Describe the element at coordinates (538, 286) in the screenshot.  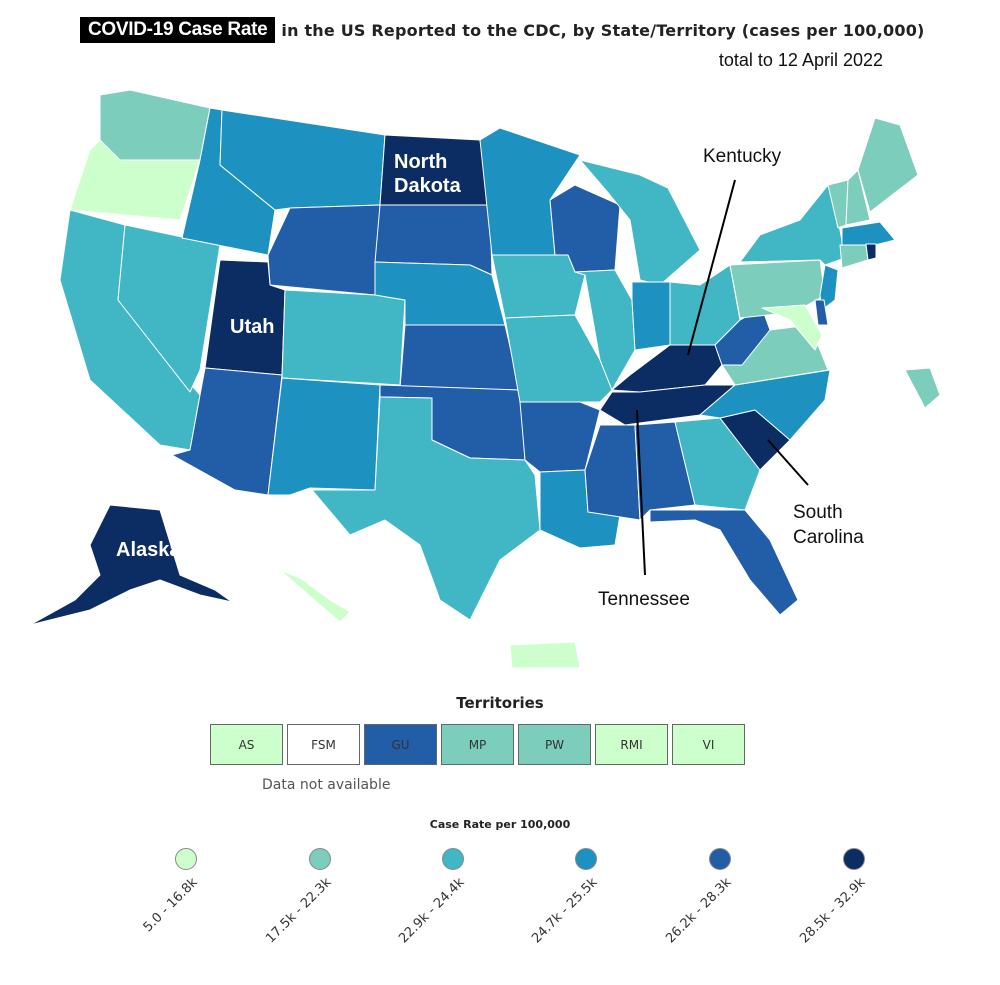
I see `state-iowa` at that location.